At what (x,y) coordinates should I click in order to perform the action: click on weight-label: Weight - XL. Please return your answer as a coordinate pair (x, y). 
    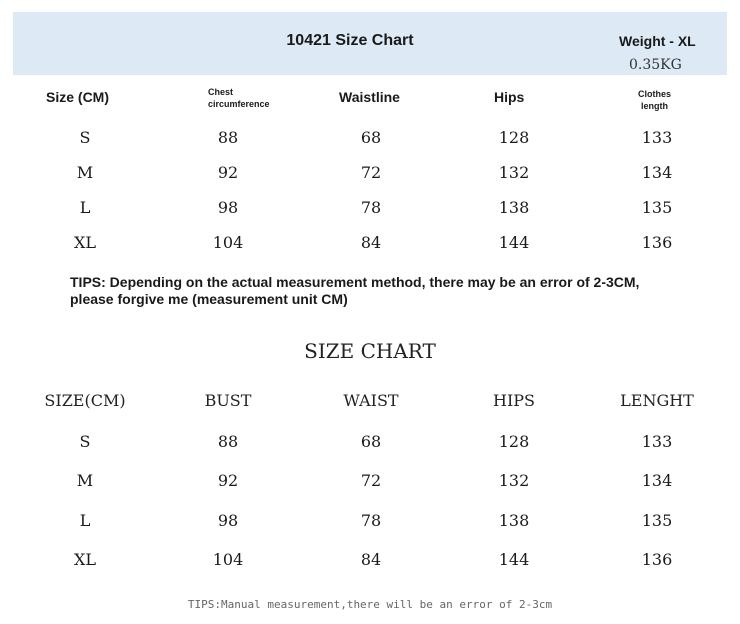
    Looking at the image, I should click on (657, 41).